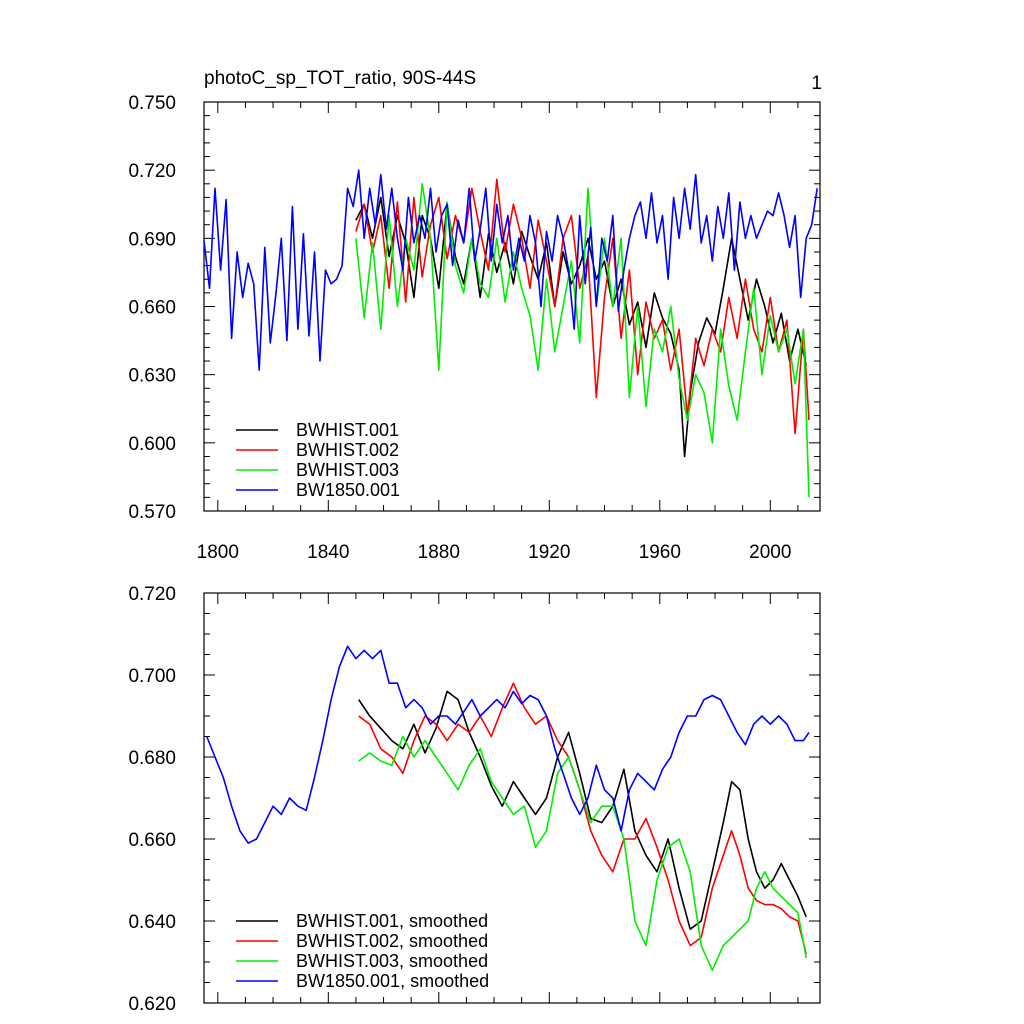  Describe the element at coordinates (328, 552) in the screenshot. I see `top-xtick-label: 1840` at that location.